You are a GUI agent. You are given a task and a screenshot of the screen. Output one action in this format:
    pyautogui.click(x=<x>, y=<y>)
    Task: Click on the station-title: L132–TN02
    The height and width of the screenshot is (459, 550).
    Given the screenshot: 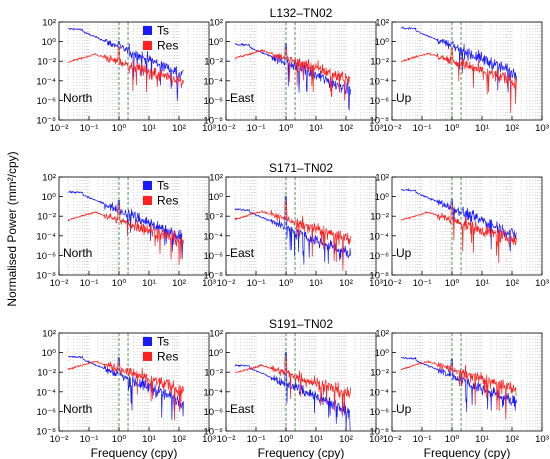 What is the action you would take?
    pyautogui.click(x=301, y=13)
    